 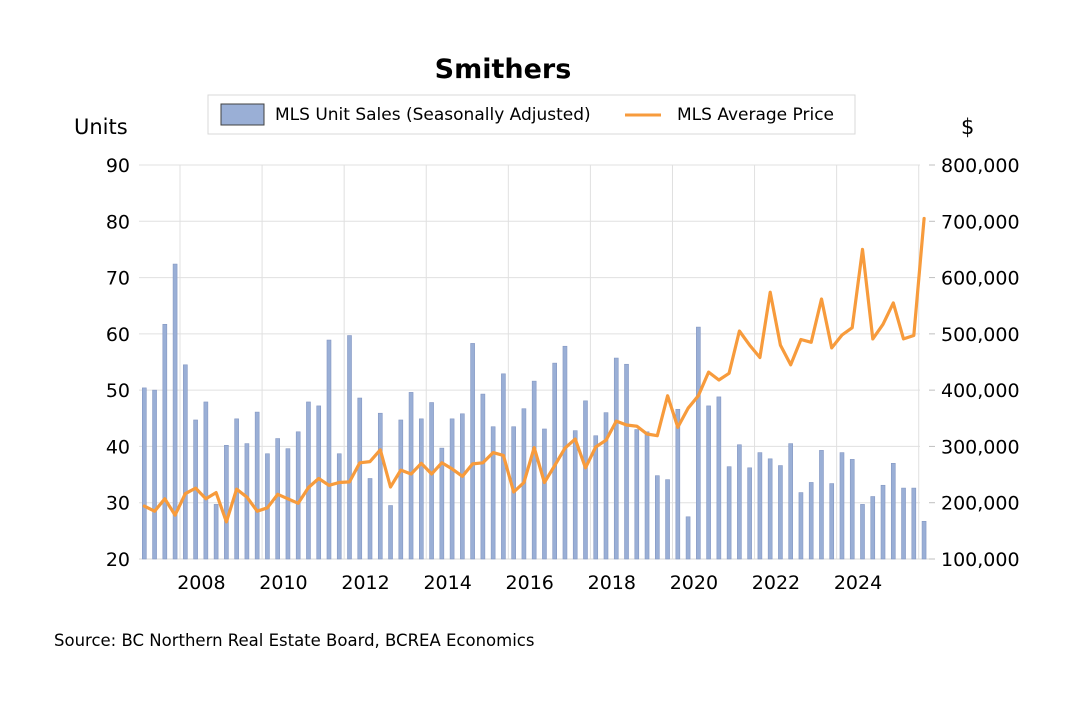 What do you see at coordinates (980, 504) in the screenshot?
I see `right-tick-label: 200,000` at bounding box center [980, 504].